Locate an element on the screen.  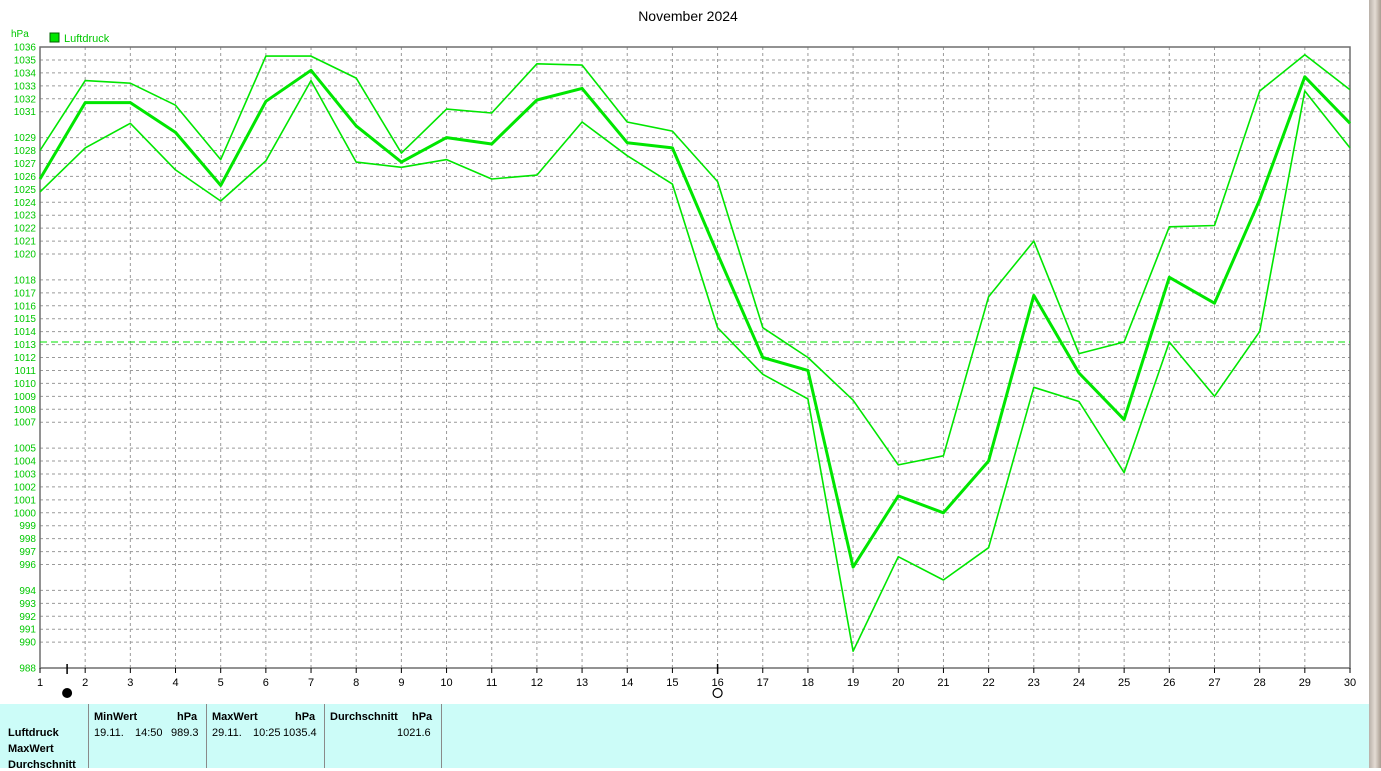
x-tick-label: 30 is located at coordinates (1350, 683).